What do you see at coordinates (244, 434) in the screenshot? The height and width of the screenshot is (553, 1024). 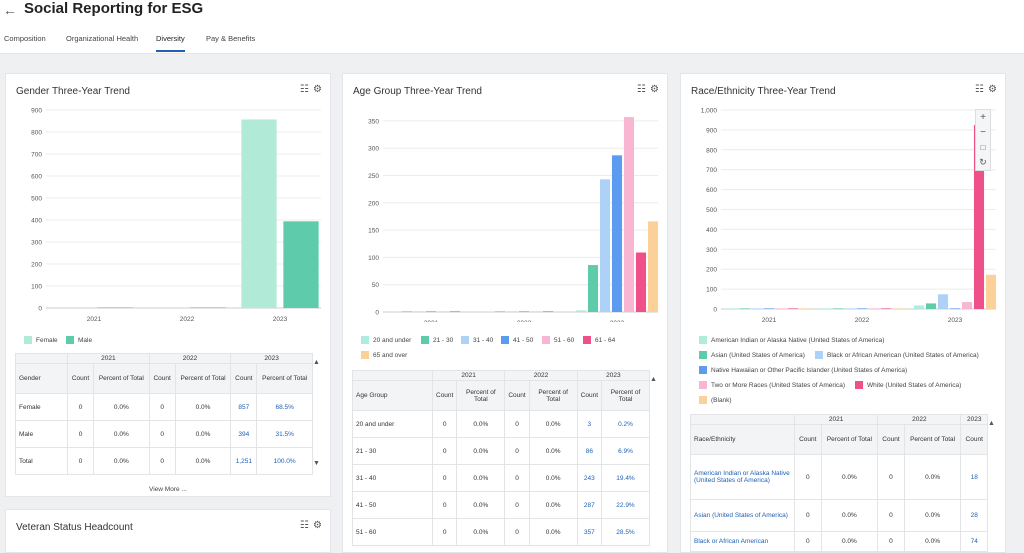 I see `cell-link: 394` at bounding box center [244, 434].